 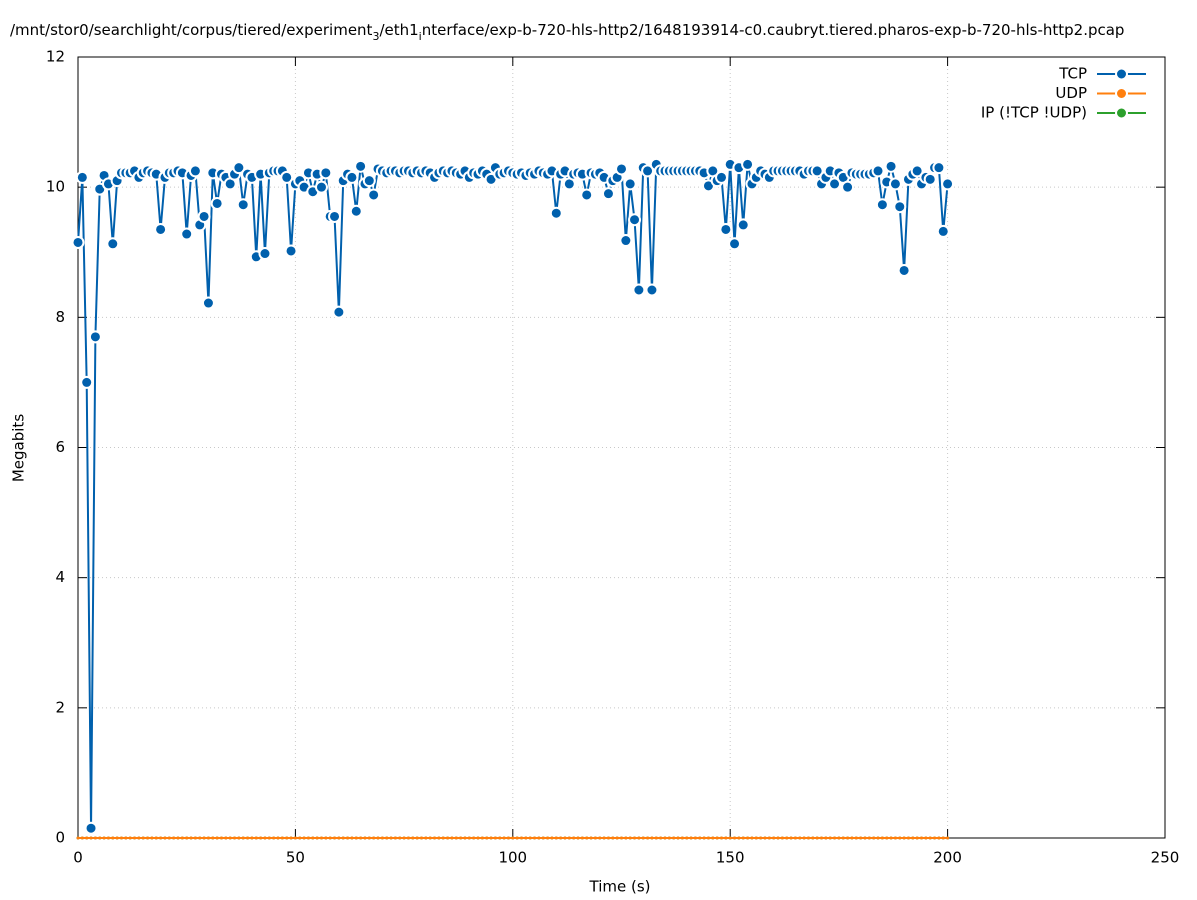 What do you see at coordinates (512, 858) in the screenshot?
I see `x-tick-label: 100` at bounding box center [512, 858].